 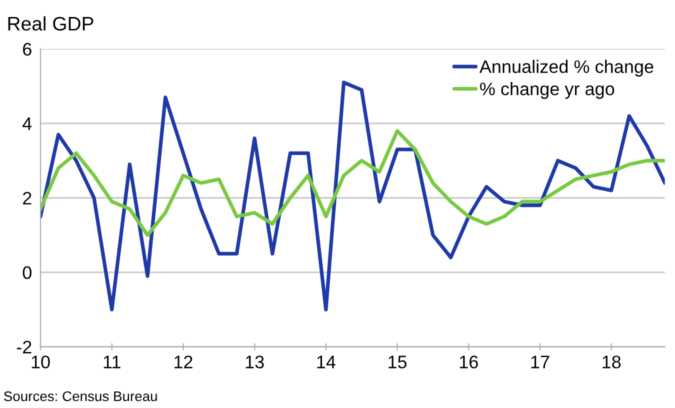 What do you see at coordinates (255, 362) in the screenshot?
I see `x-tick-label: 13` at bounding box center [255, 362].